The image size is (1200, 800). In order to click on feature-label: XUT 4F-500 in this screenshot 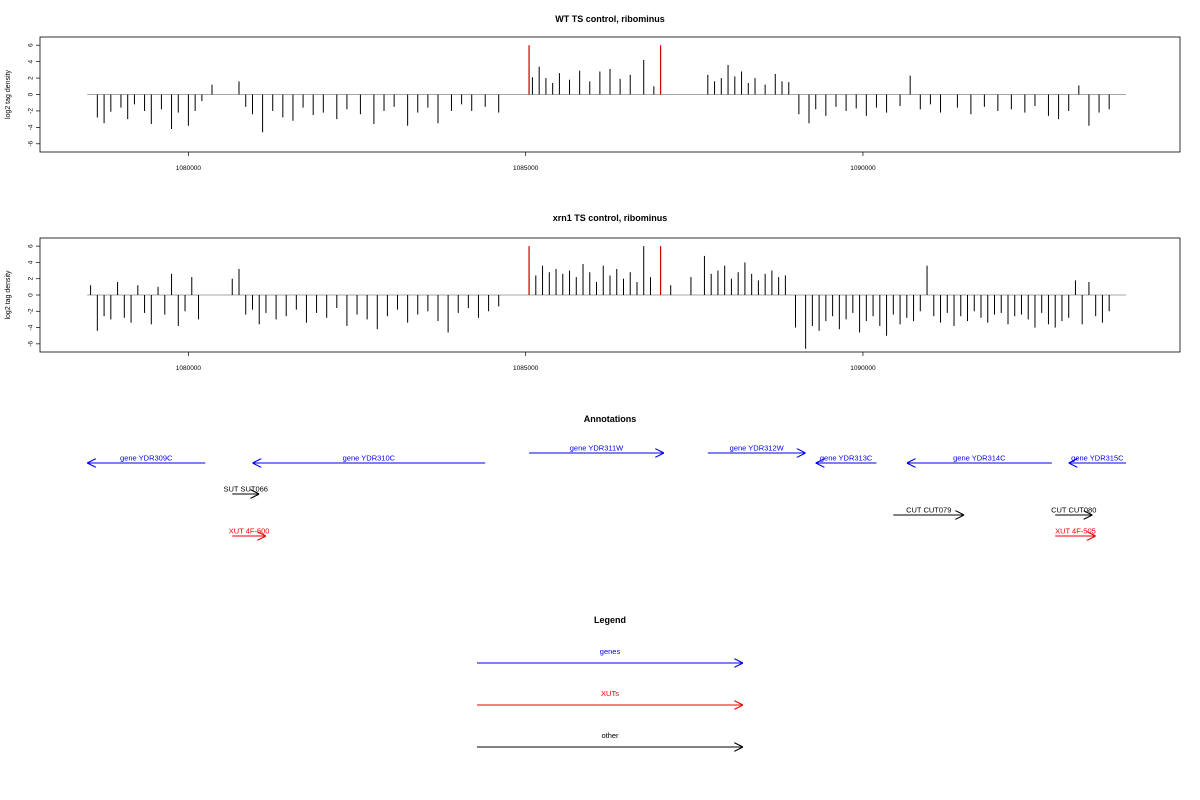, I will do `click(249, 531)`.